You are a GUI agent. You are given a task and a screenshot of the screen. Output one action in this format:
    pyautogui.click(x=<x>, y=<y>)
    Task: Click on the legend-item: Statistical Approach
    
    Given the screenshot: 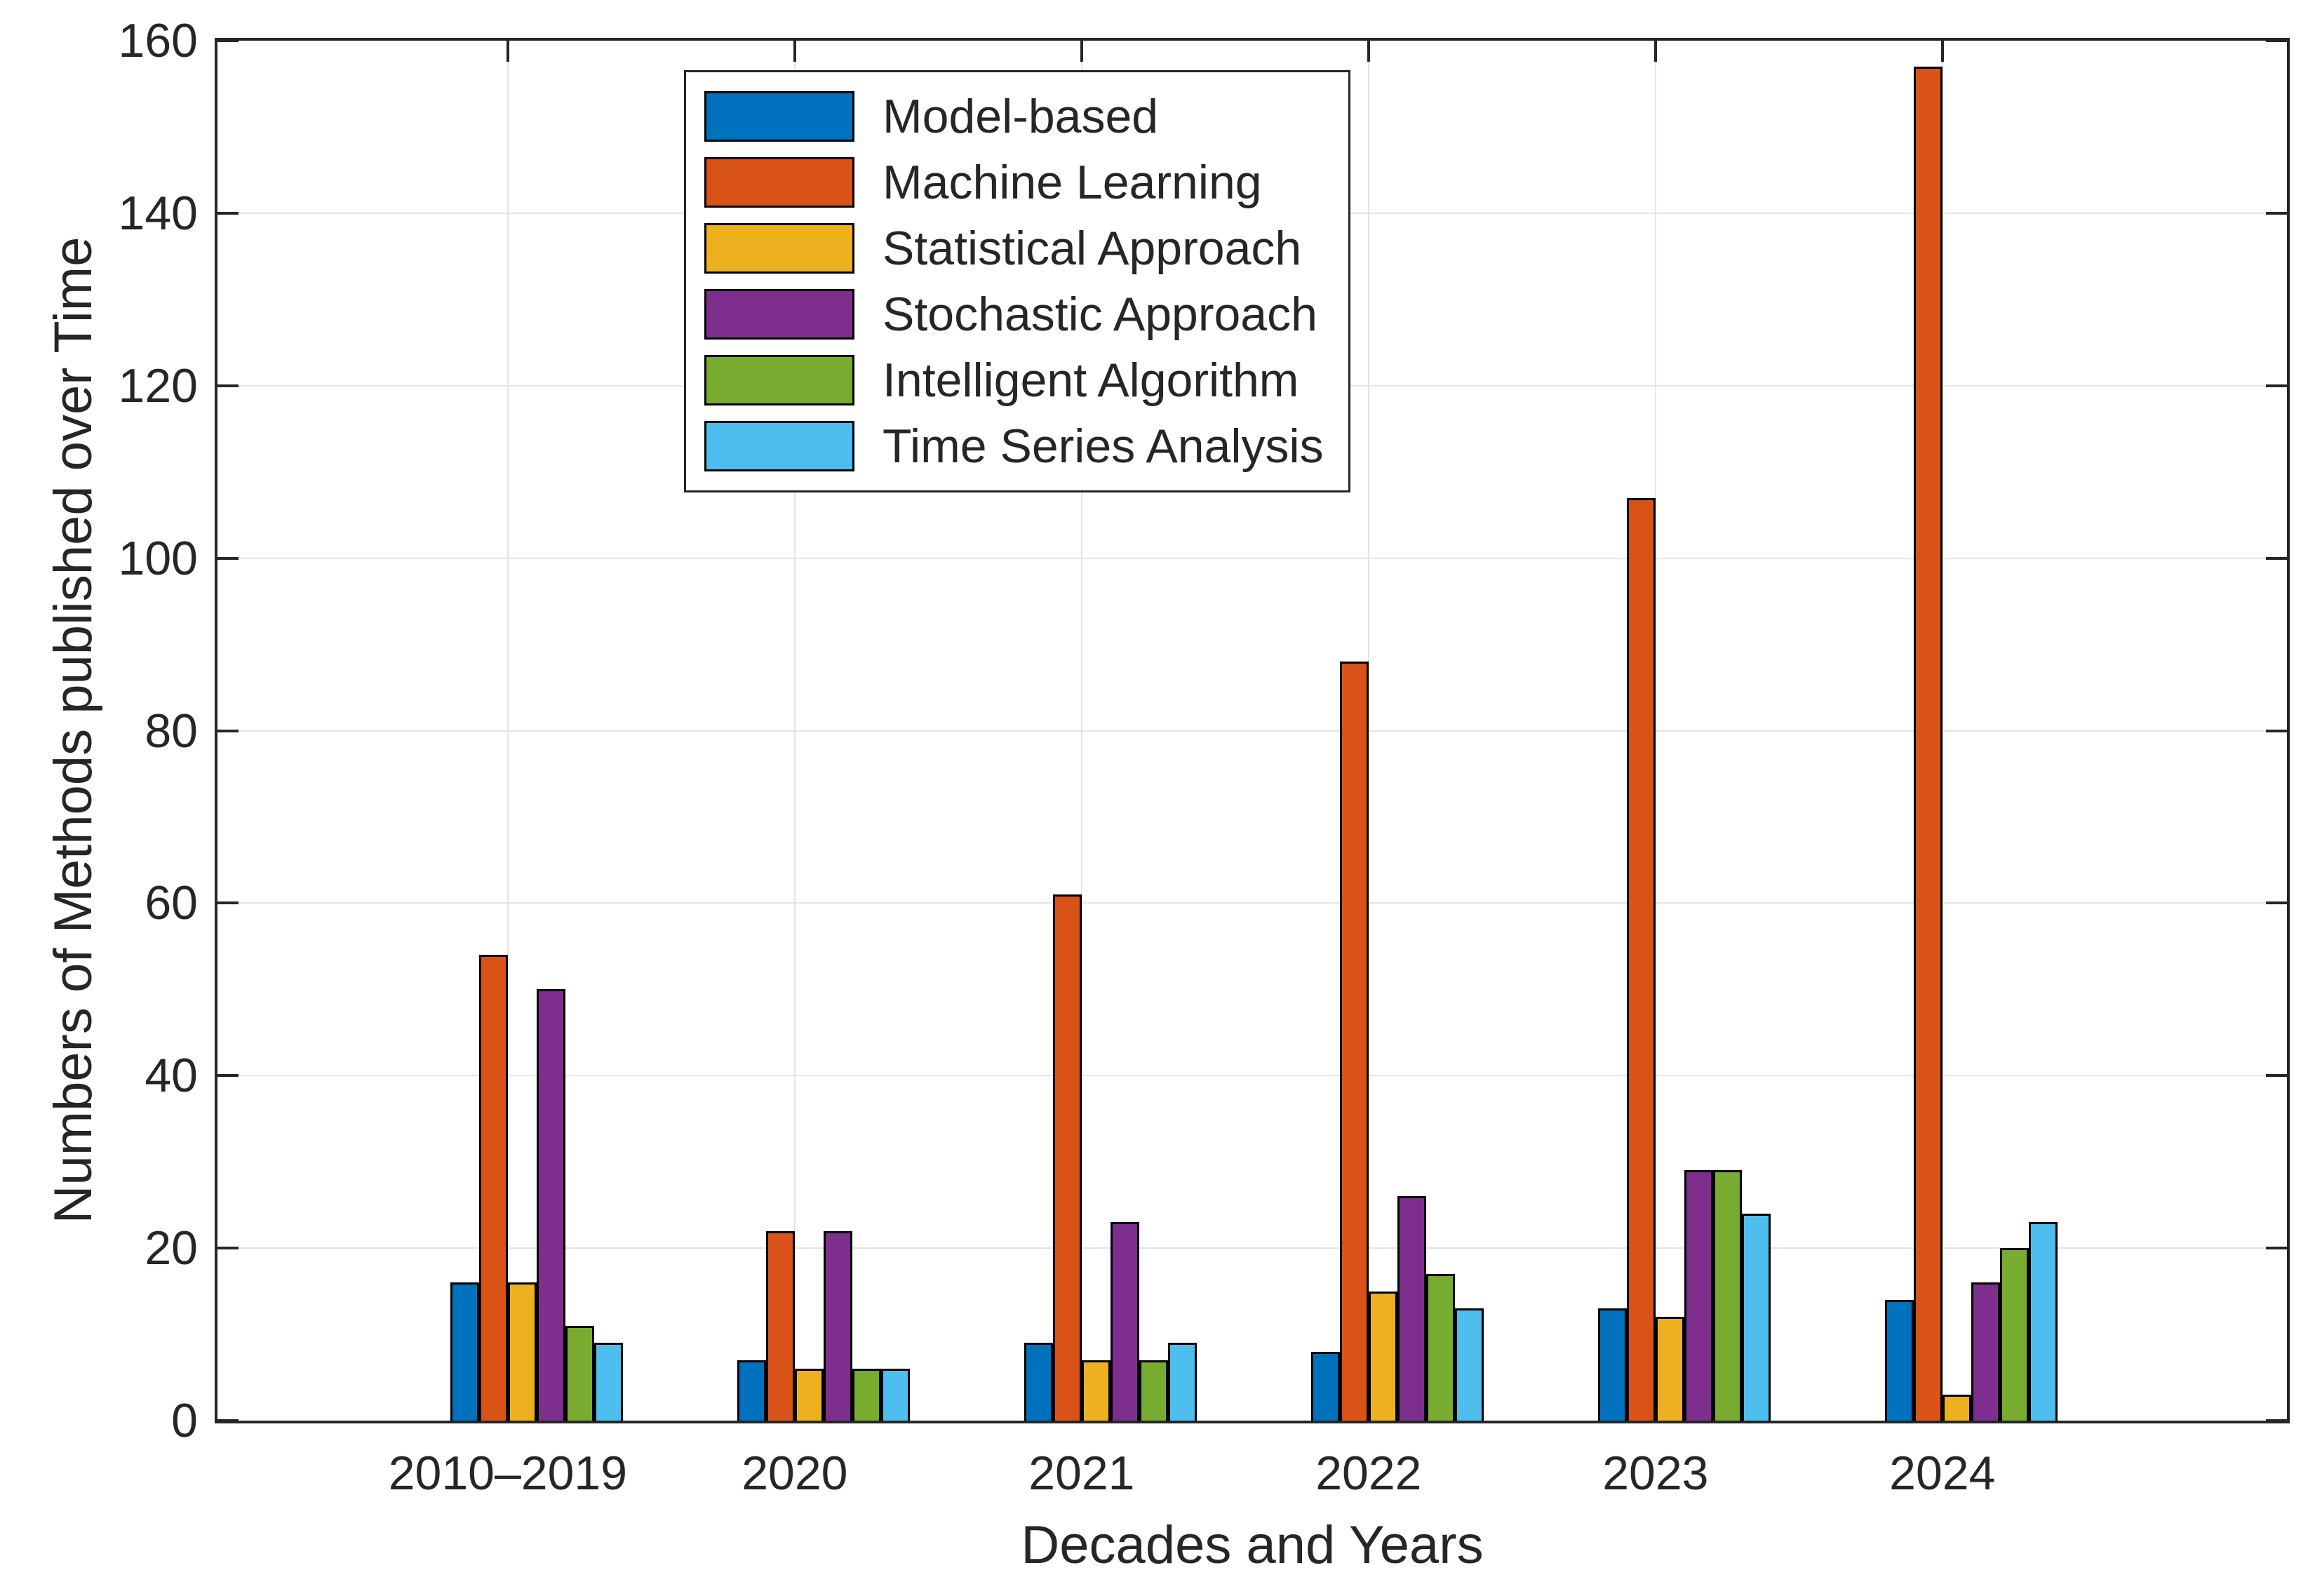 What is the action you would take?
    pyautogui.click(x=1017, y=248)
    